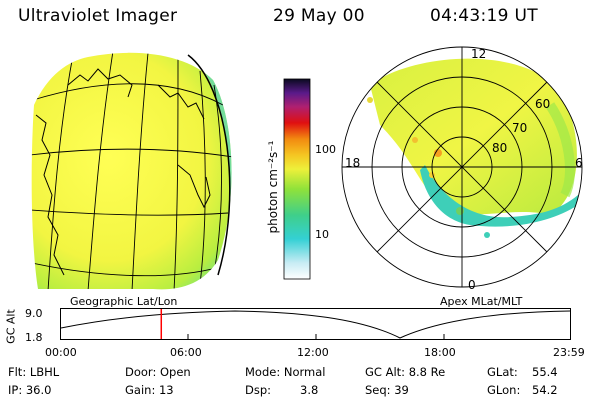 The width and height of the screenshot is (600, 400). Describe the element at coordinates (258, 390) in the screenshot. I see `dsp-label: Dsp:` at that location.